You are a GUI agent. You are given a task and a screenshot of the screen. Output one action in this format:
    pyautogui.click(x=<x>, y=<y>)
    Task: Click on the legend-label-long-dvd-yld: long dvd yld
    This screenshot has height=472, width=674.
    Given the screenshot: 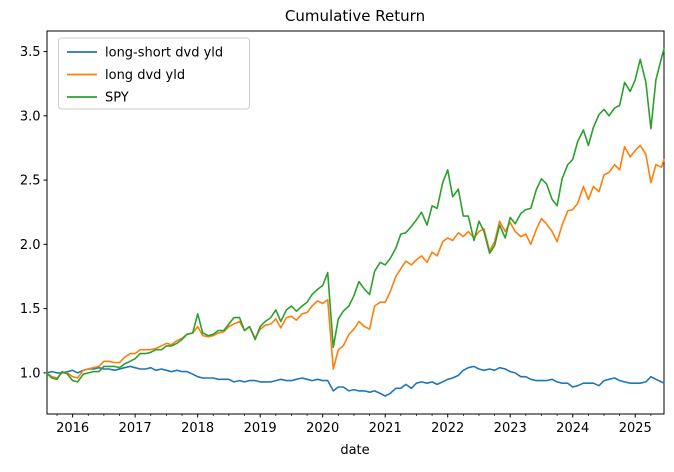 What is the action you would take?
    pyautogui.click(x=145, y=75)
    